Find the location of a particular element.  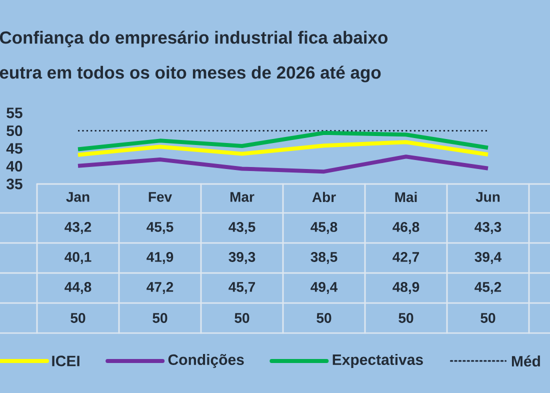

y-tick-label: 35 is located at coordinates (14, 184).